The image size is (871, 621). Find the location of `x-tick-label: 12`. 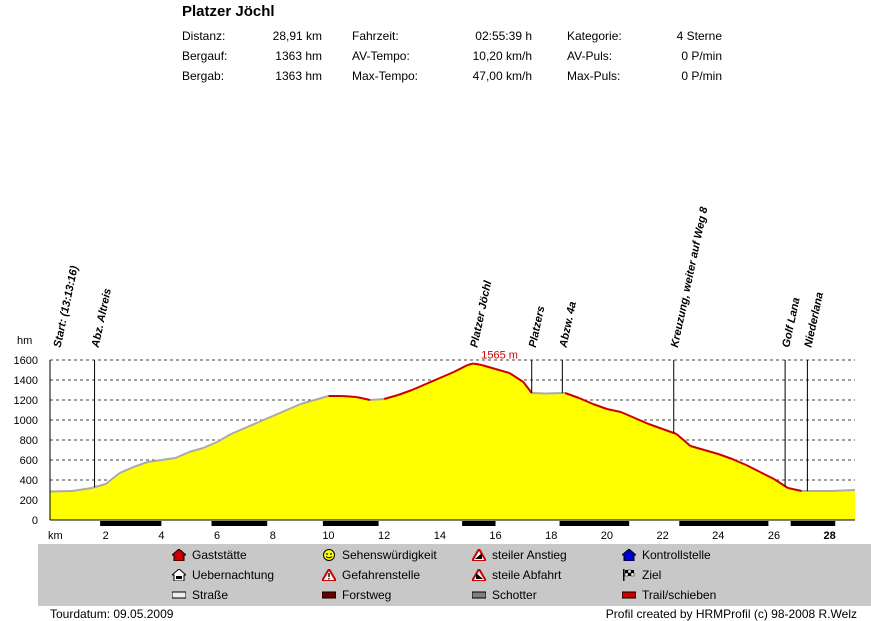

x-tick-label: 12 is located at coordinates (384, 536).